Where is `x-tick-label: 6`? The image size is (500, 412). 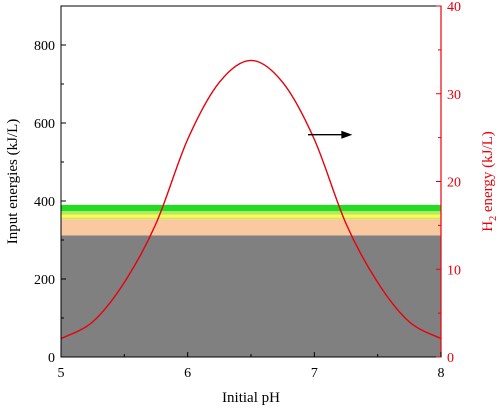
x-tick-label: 6 is located at coordinates (187, 373).